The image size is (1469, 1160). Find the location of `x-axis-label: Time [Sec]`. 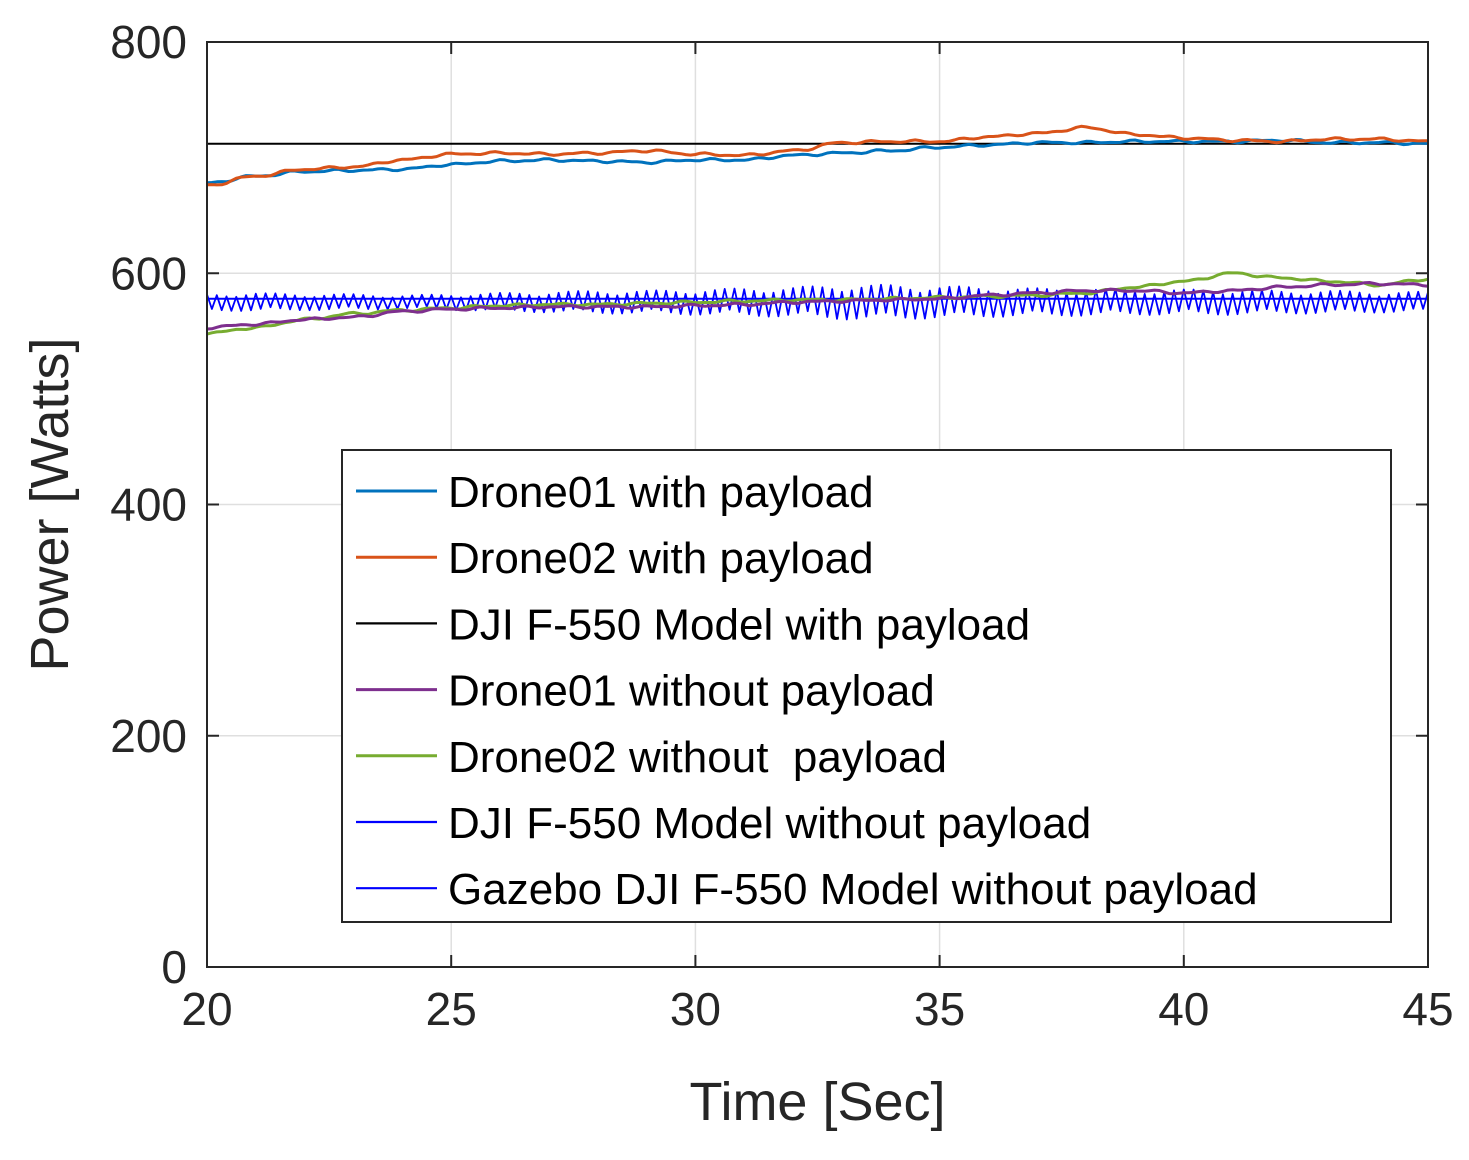

x-axis-label: Time [Sec] is located at coordinates (817, 1102).